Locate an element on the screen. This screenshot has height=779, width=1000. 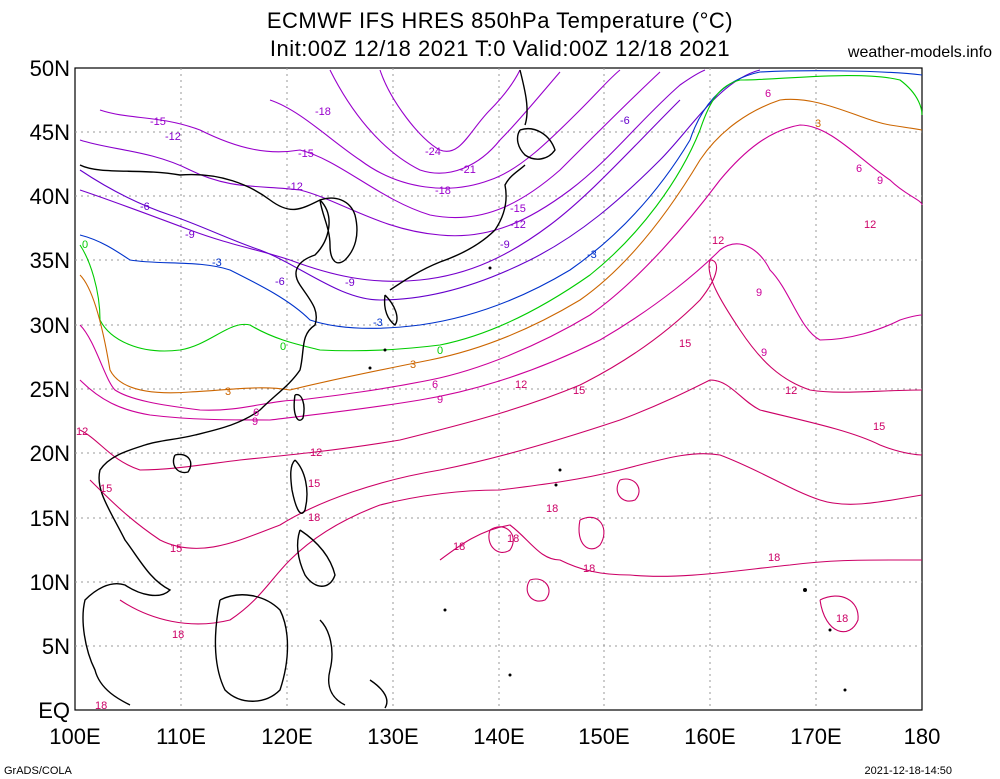
isotherm-plus18-loop-a is located at coordinates (591, 533).